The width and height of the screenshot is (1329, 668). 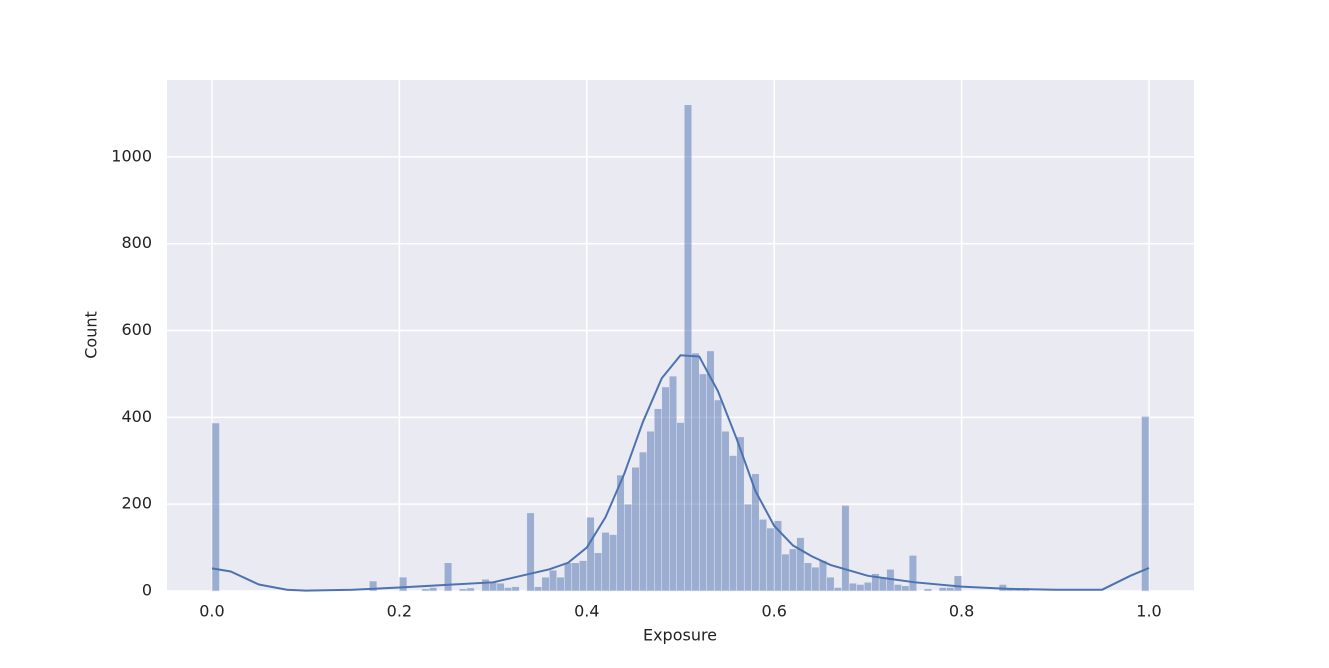 I want to click on x-tick-label: 0.2, so click(x=399, y=611).